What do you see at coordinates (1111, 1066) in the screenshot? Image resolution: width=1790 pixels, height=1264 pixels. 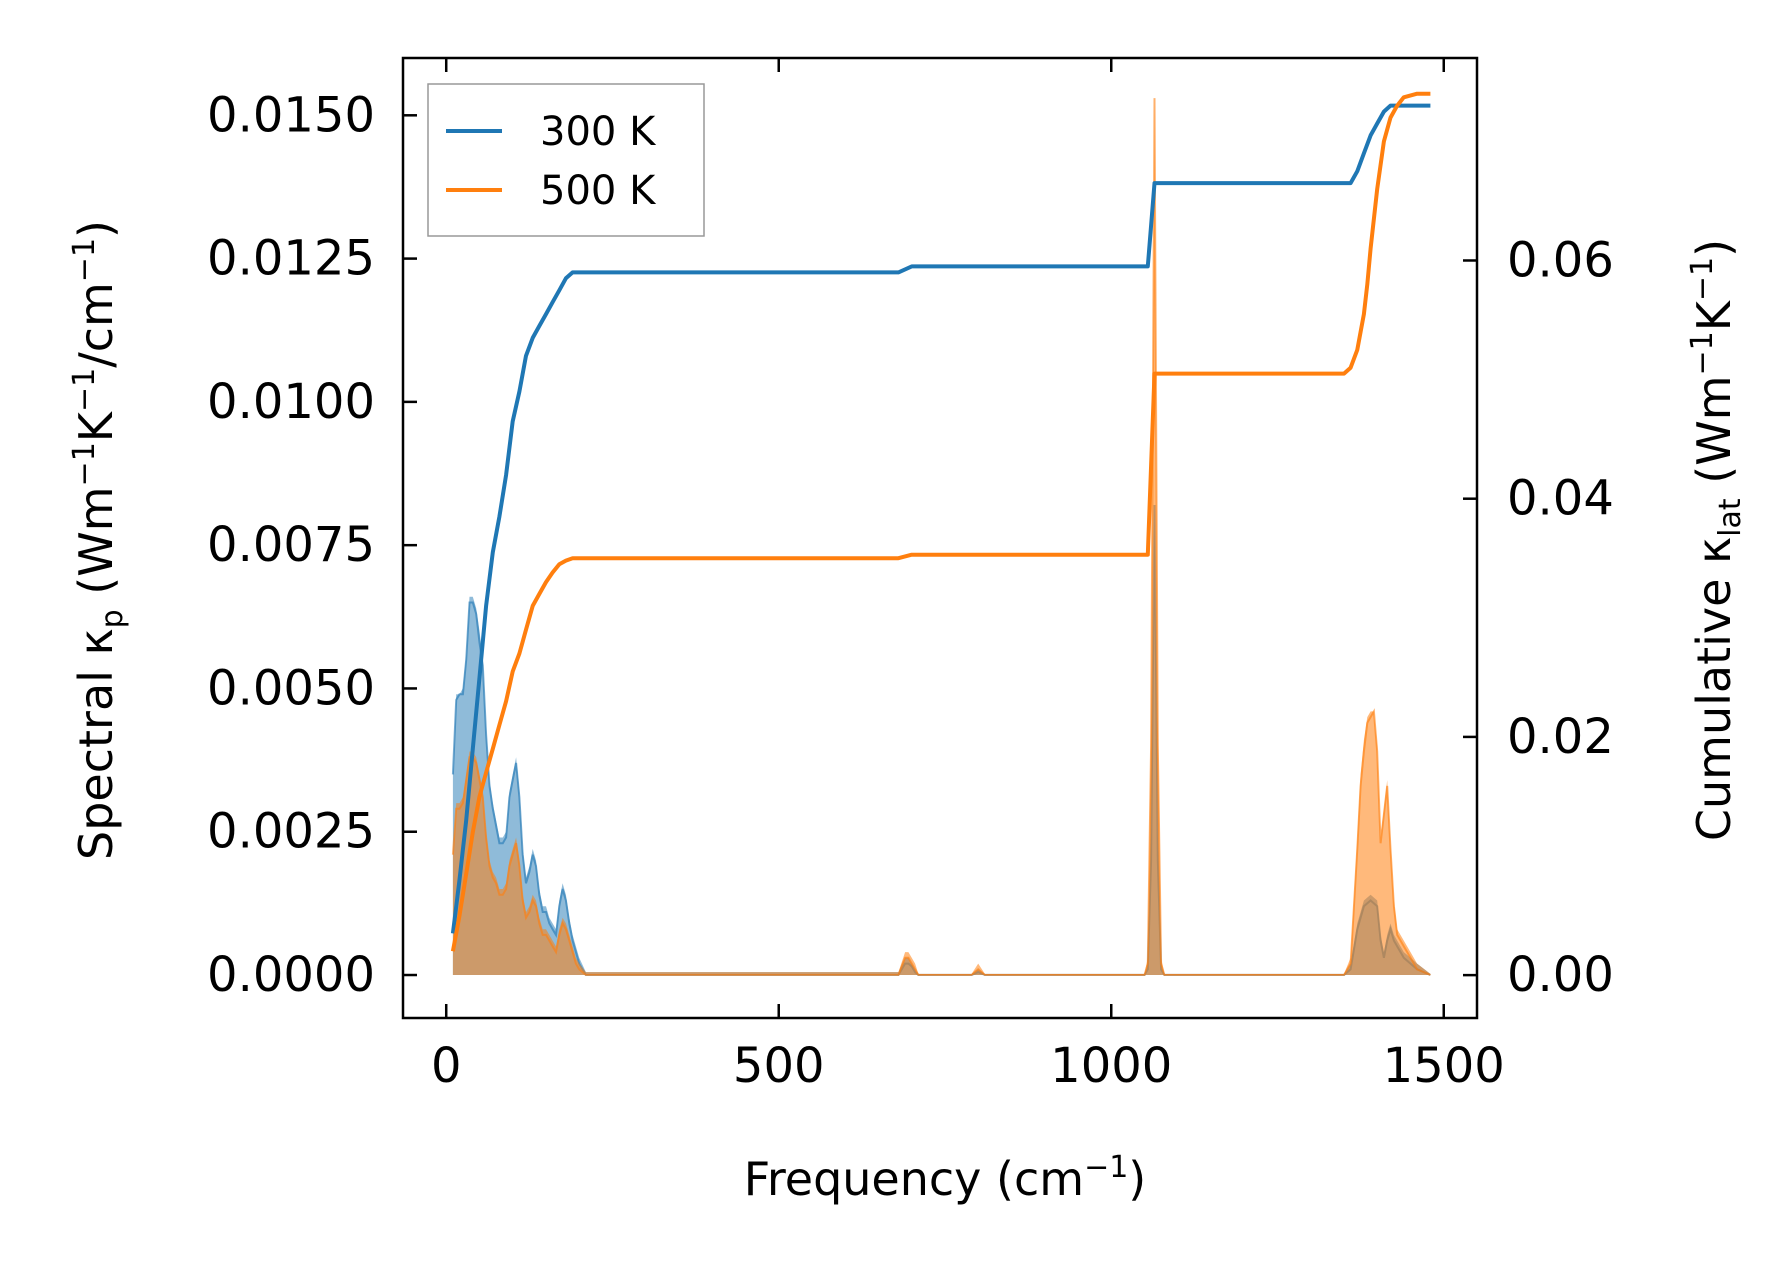 I see `x-tick-label: 1000` at bounding box center [1111, 1066].